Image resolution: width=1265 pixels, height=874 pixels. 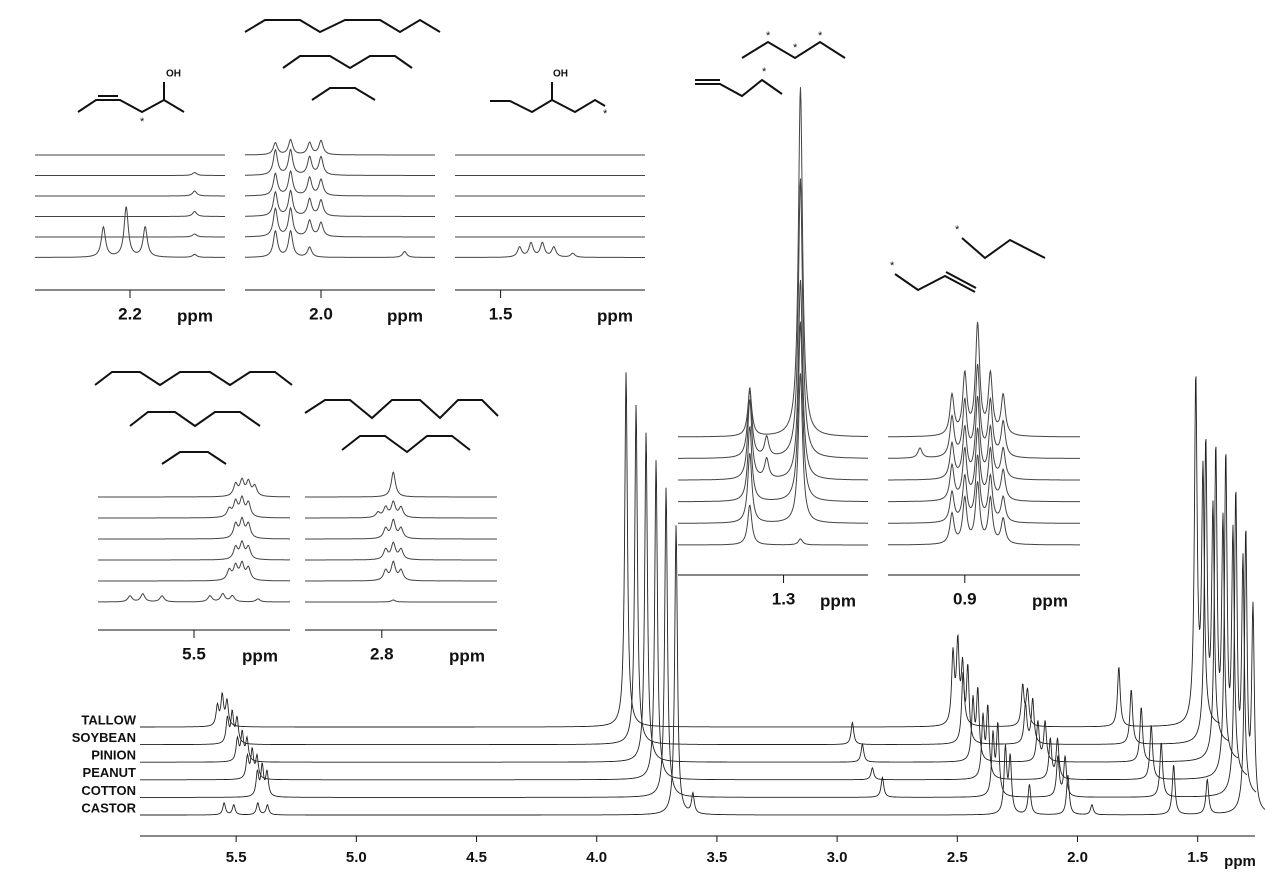 What do you see at coordinates (113, 755) in the screenshot?
I see `series-label: PINION` at bounding box center [113, 755].